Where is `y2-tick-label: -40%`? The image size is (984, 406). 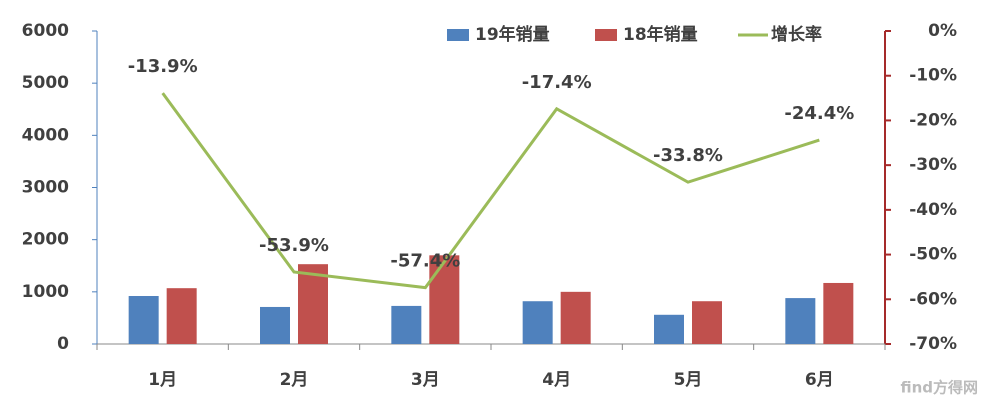
y2-tick-label: -40% is located at coordinates (933, 210).